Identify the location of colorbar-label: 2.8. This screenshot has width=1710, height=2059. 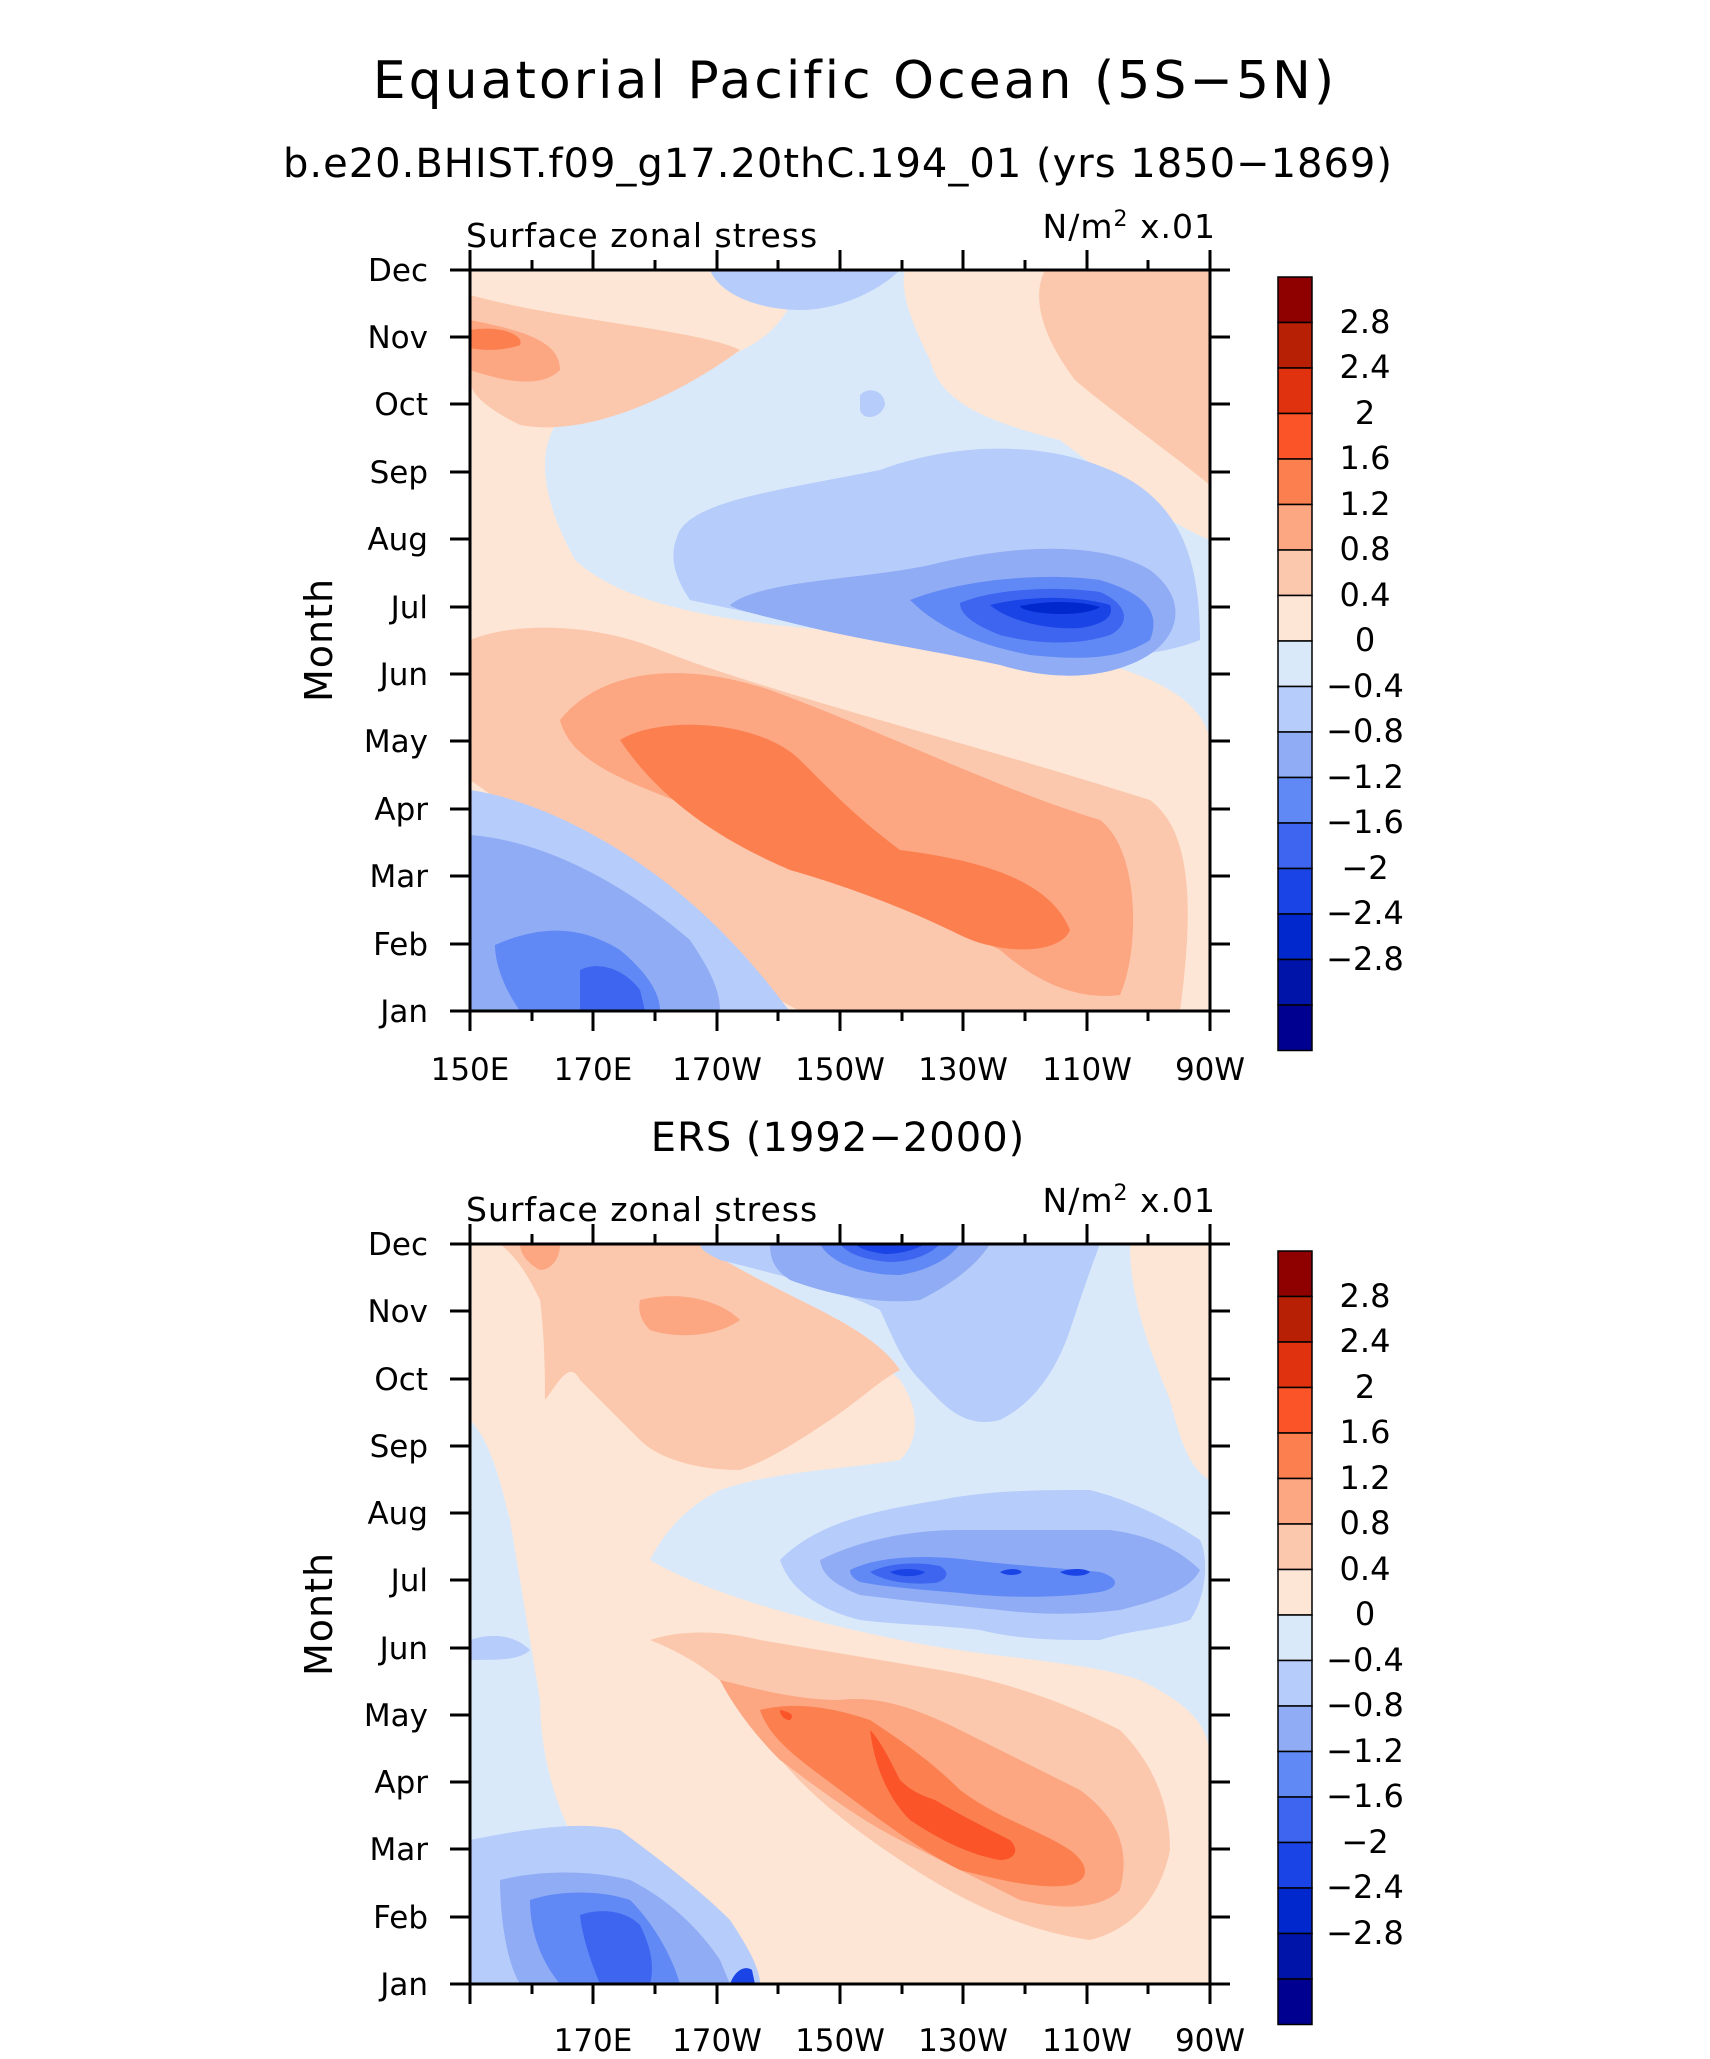
(1365, 322).